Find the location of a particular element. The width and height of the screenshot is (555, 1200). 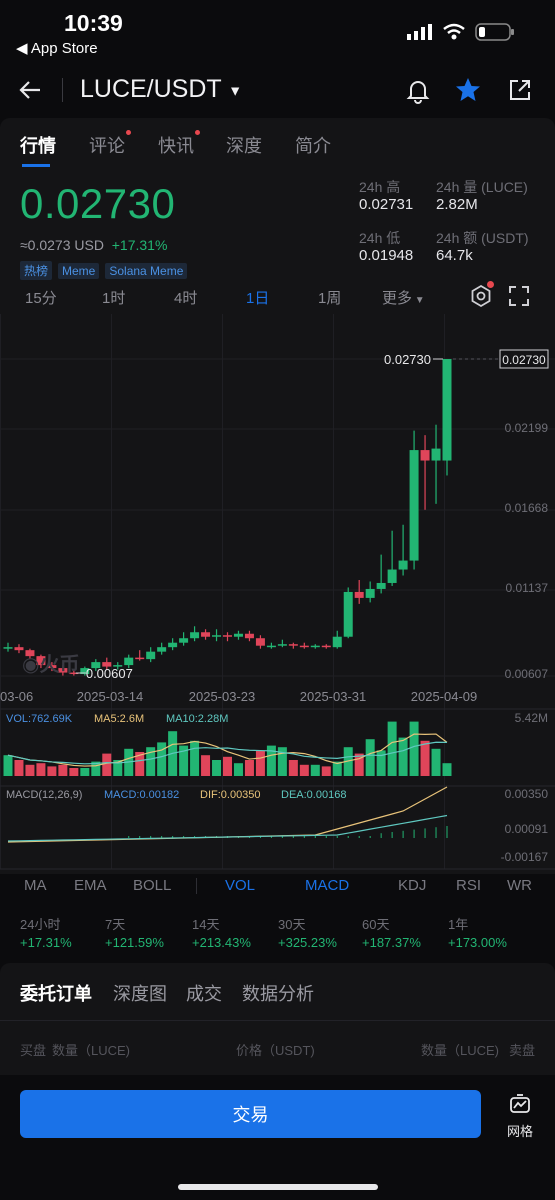

x-tick-label: 2025-04-09 is located at coordinates (444, 696).